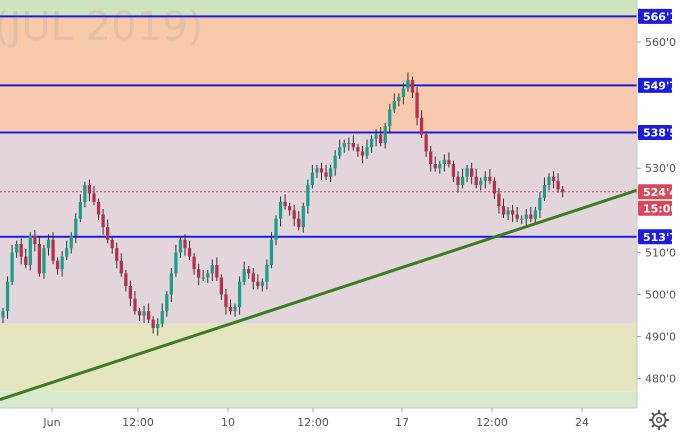 The image size is (680, 434). I want to click on price-axis-ticks: 560'0 530'0 510'0 500'0 490'0 480'0, so click(656, 211).